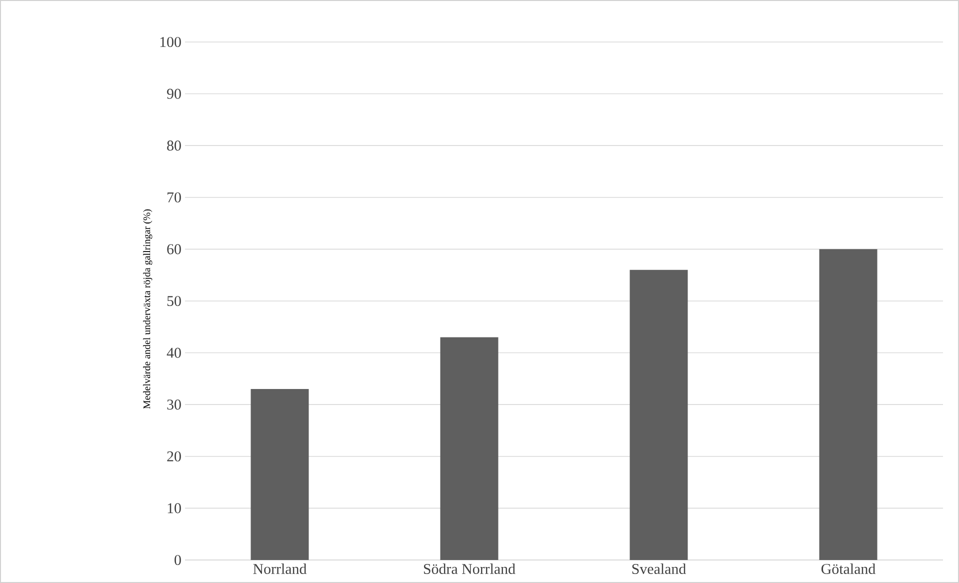 The height and width of the screenshot is (583, 959). What do you see at coordinates (470, 569) in the screenshot?
I see `x-tick-label: Södra Norrland` at bounding box center [470, 569].